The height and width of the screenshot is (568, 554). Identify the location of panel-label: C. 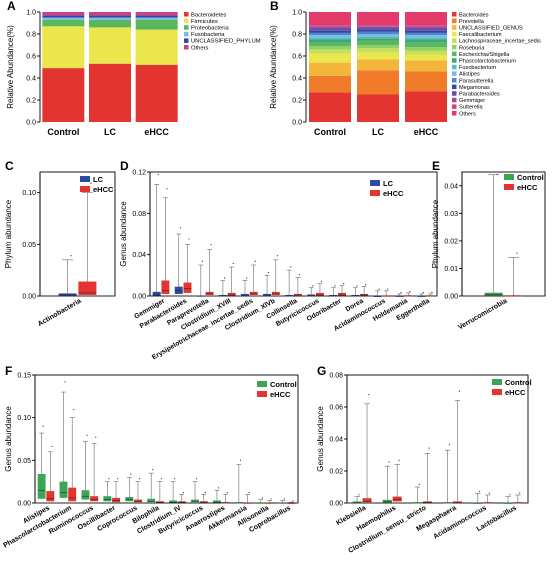
(9, 166).